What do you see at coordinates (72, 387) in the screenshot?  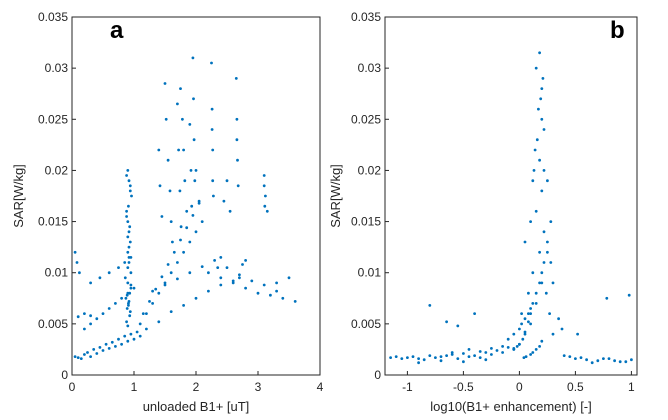 I see `x-tick-label: 0` at bounding box center [72, 387].